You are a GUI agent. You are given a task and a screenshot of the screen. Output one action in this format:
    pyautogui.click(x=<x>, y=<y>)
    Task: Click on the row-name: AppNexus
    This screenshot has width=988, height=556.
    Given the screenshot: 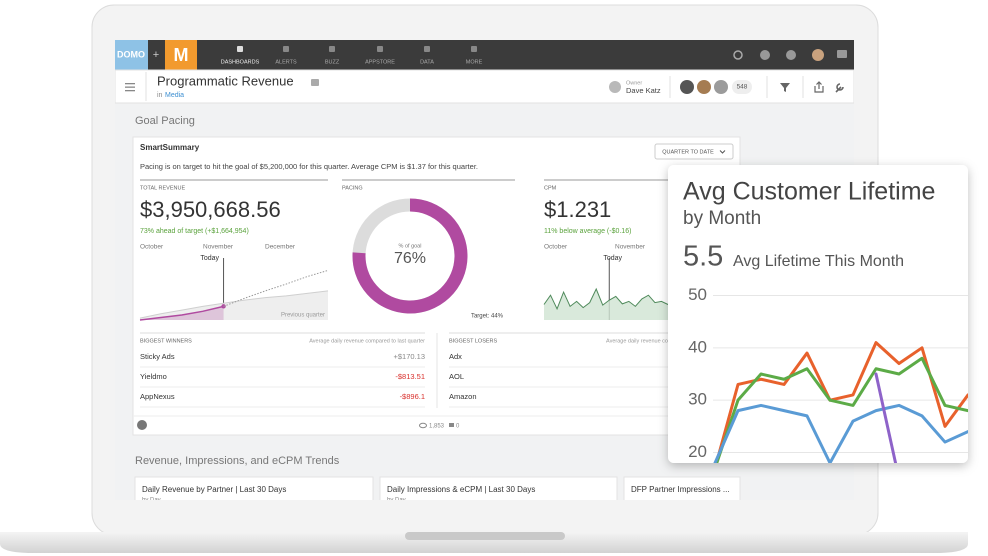 What is the action you would take?
    pyautogui.click(x=157, y=396)
    